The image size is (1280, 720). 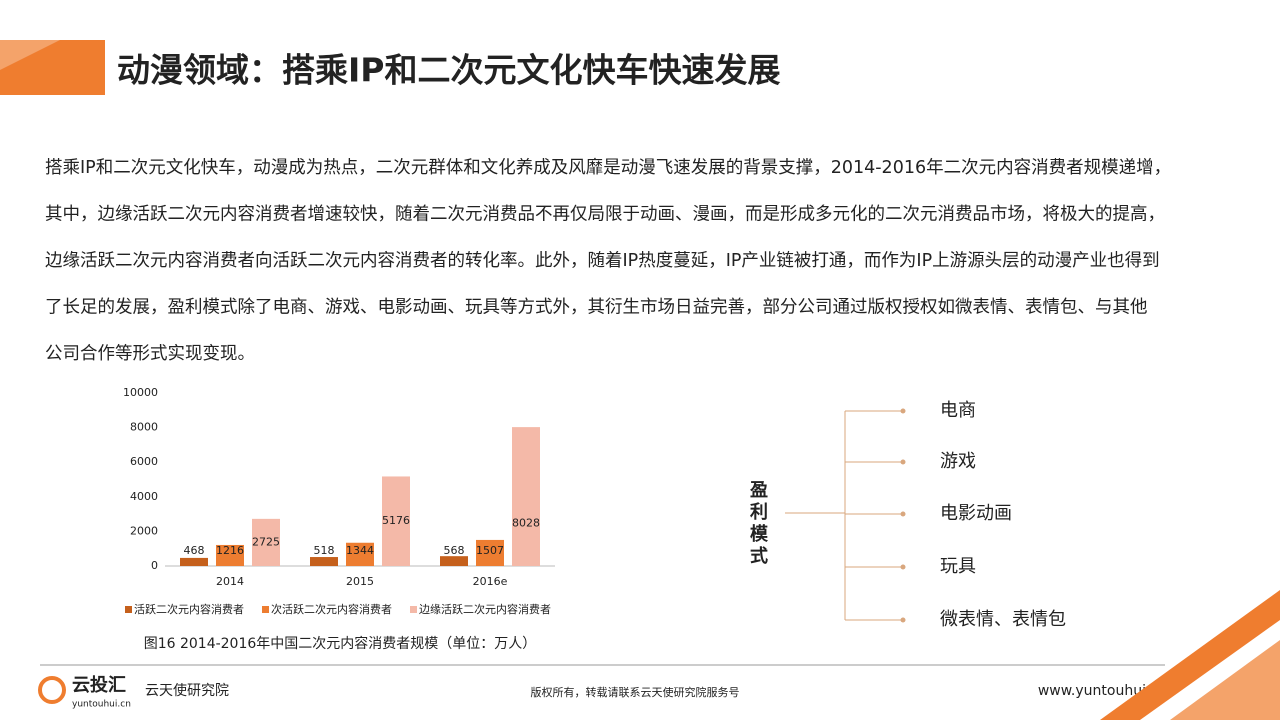 I want to click on data-label: 1216, so click(x=230, y=550).